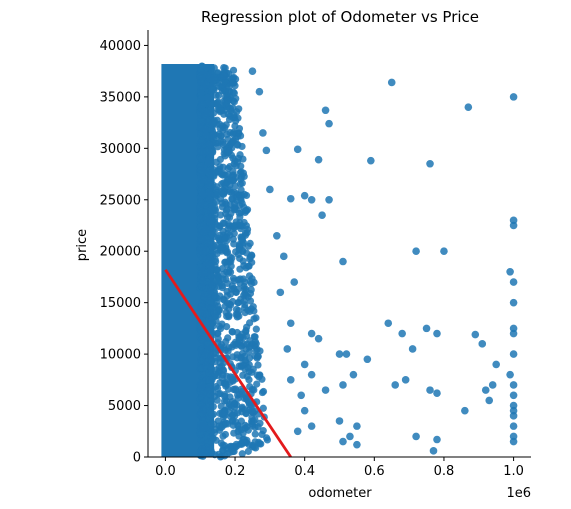 The height and width of the screenshot is (509, 571). I want to click on x-tick-label: 0.2, so click(235, 471).